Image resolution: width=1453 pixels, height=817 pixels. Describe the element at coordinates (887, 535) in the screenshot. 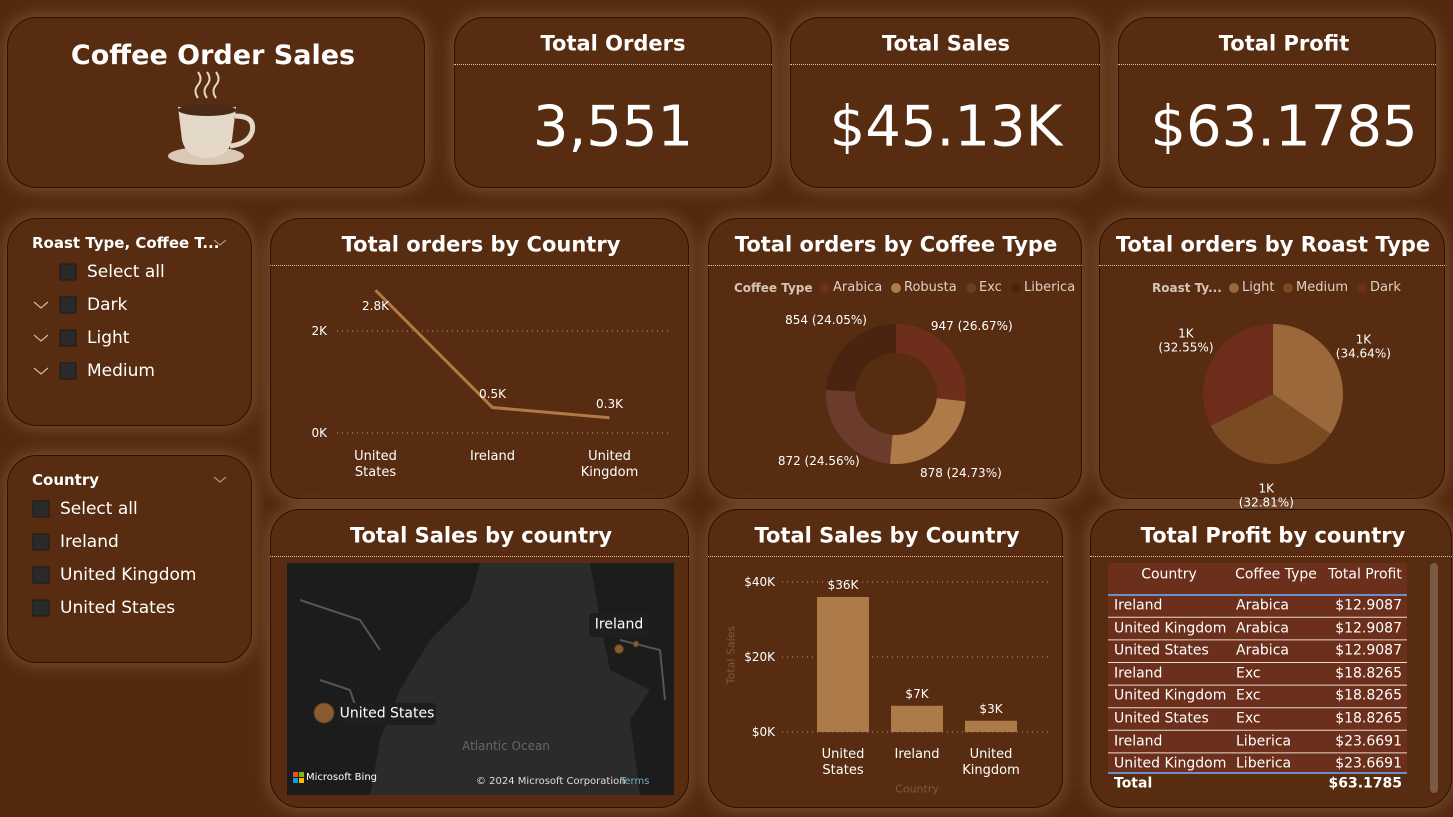

I see `chart-title: Total Sales by Country` at that location.